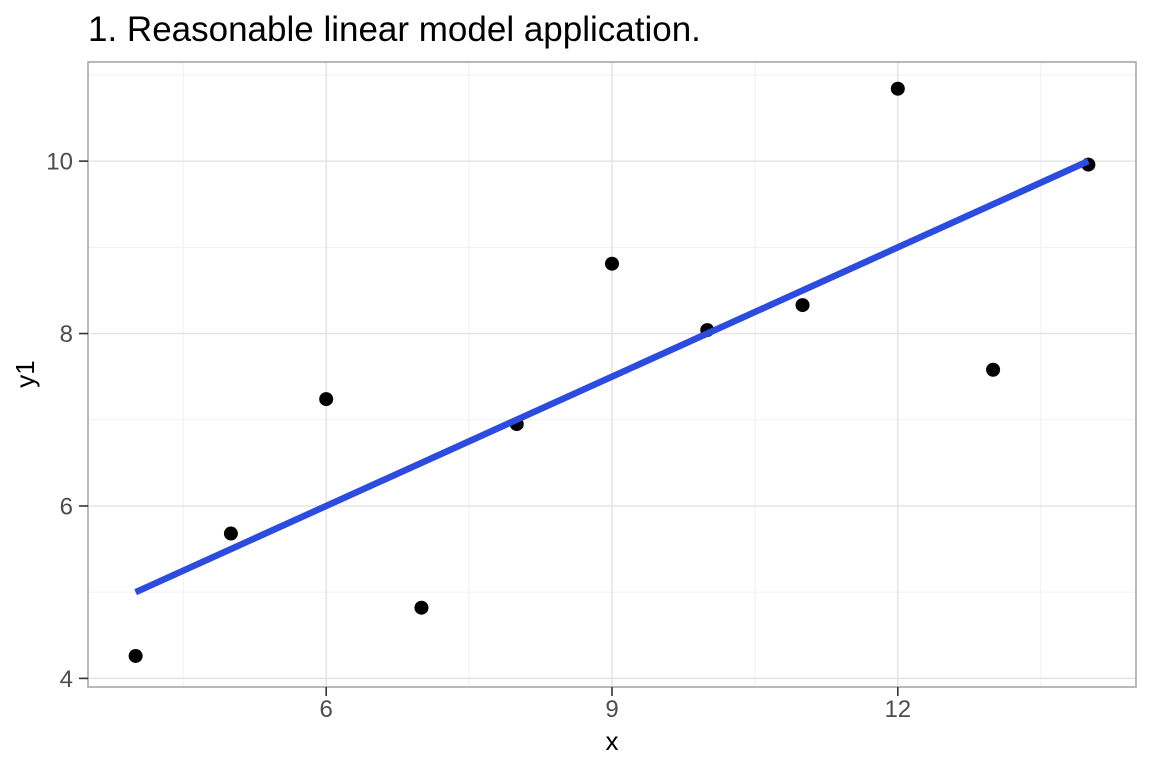 The height and width of the screenshot is (768, 1152). What do you see at coordinates (66, 506) in the screenshot?
I see `y-tick-label: 6` at bounding box center [66, 506].